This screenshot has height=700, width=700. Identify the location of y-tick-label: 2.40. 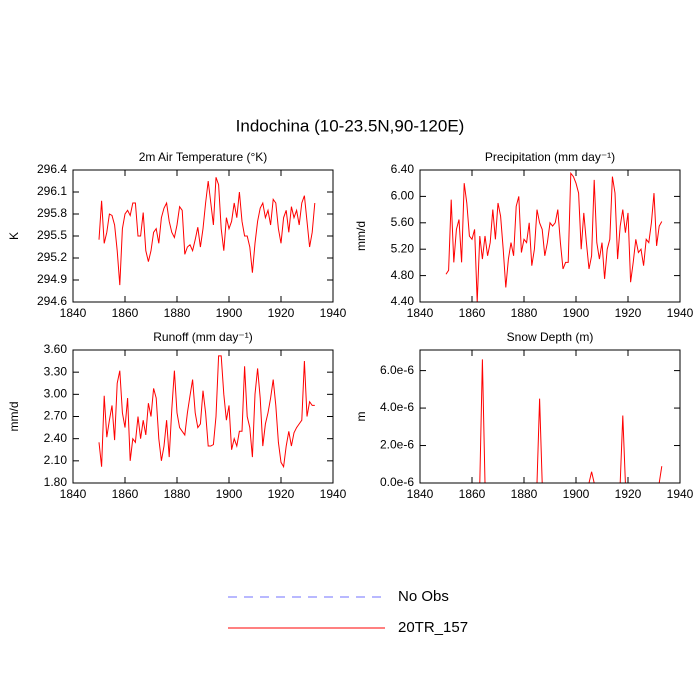
(56, 438).